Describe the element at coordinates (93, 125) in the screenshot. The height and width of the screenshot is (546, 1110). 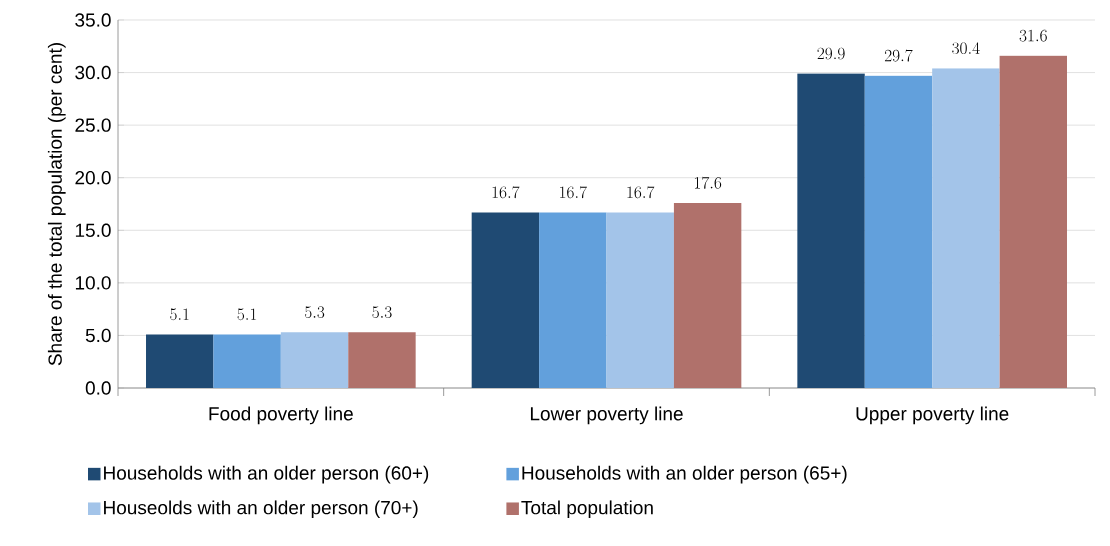
I see `y-tick-label: 25.0` at that location.